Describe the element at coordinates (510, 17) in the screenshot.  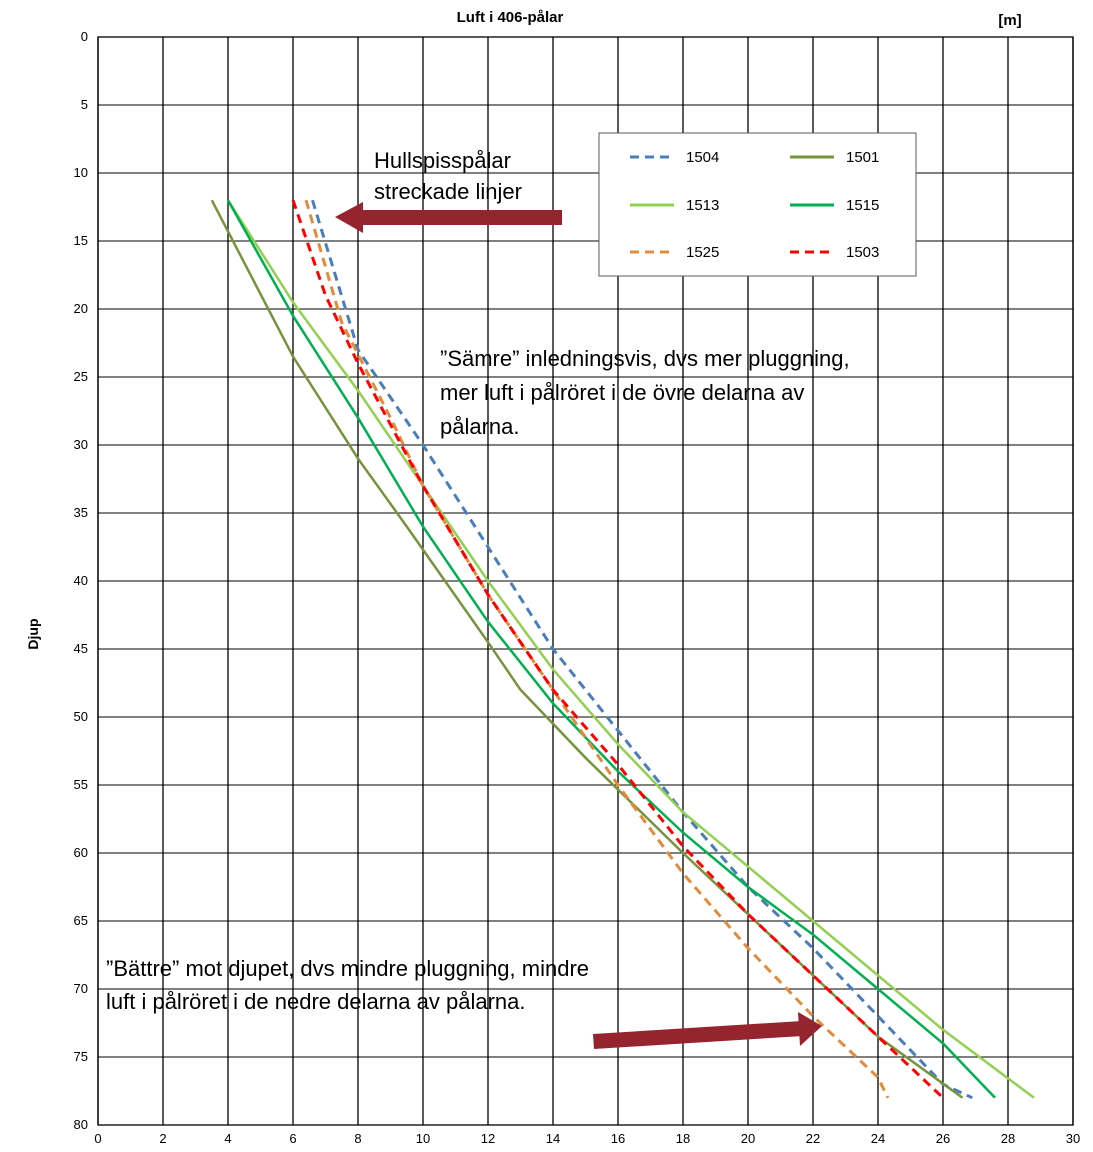
I see `chart-title: Luft i 406-pålar` at that location.